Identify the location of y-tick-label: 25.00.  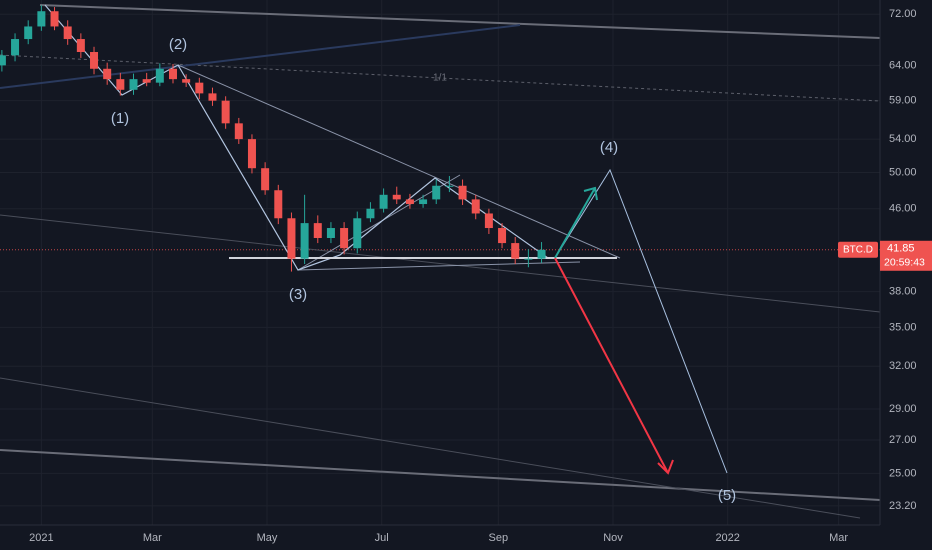
(903, 473).